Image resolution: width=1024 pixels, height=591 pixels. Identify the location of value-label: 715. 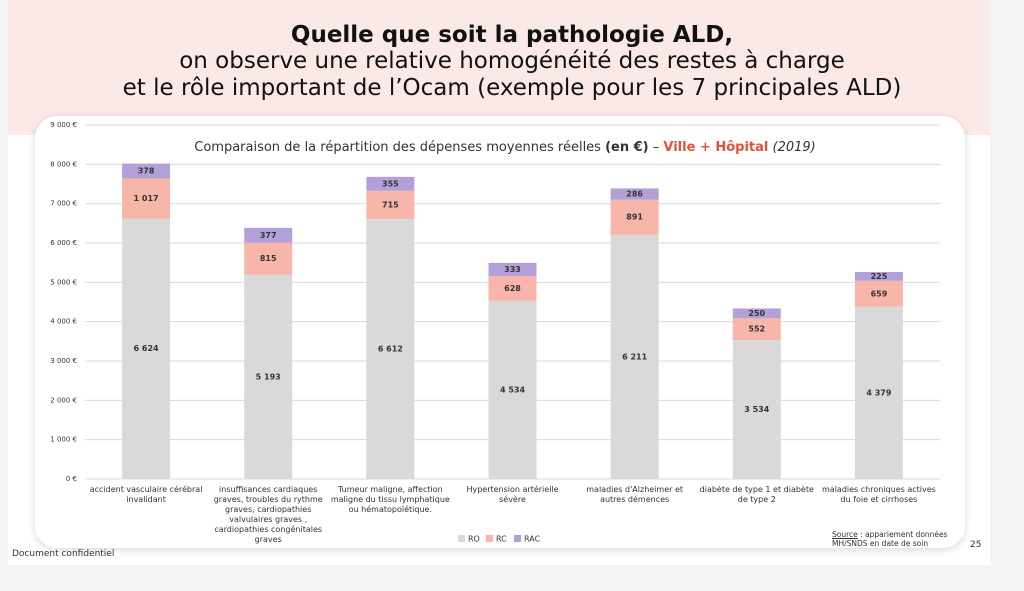
(390, 204).